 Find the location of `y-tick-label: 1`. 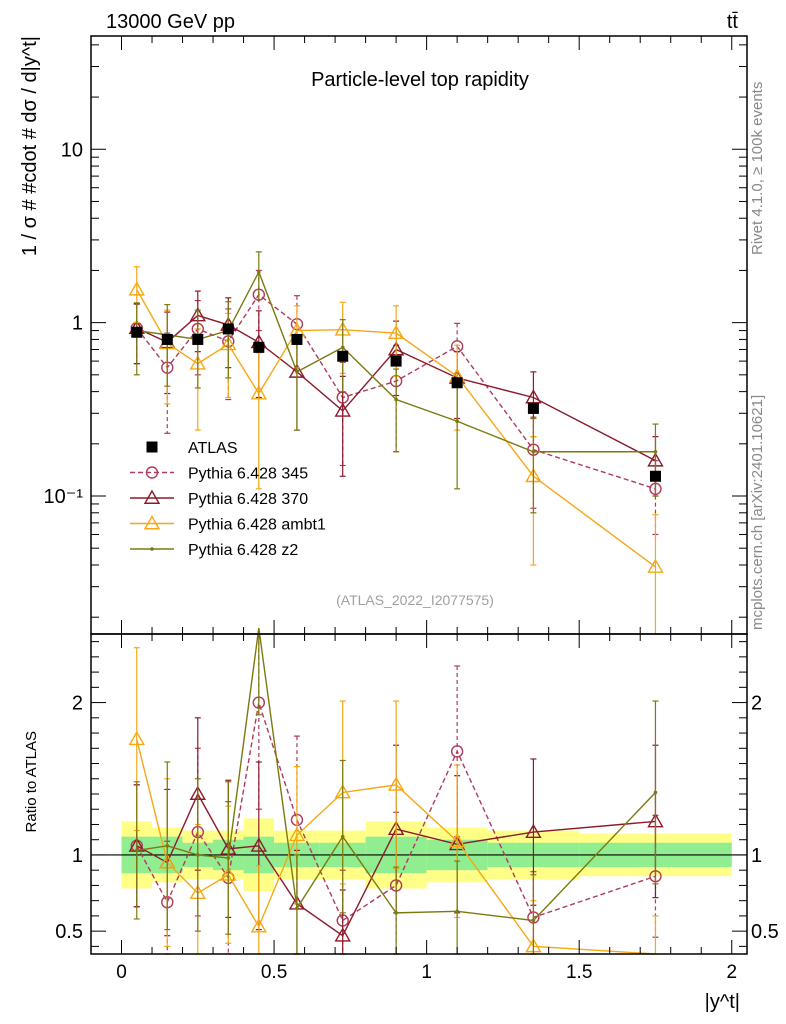

y-tick-label: 1 is located at coordinates (77, 324).